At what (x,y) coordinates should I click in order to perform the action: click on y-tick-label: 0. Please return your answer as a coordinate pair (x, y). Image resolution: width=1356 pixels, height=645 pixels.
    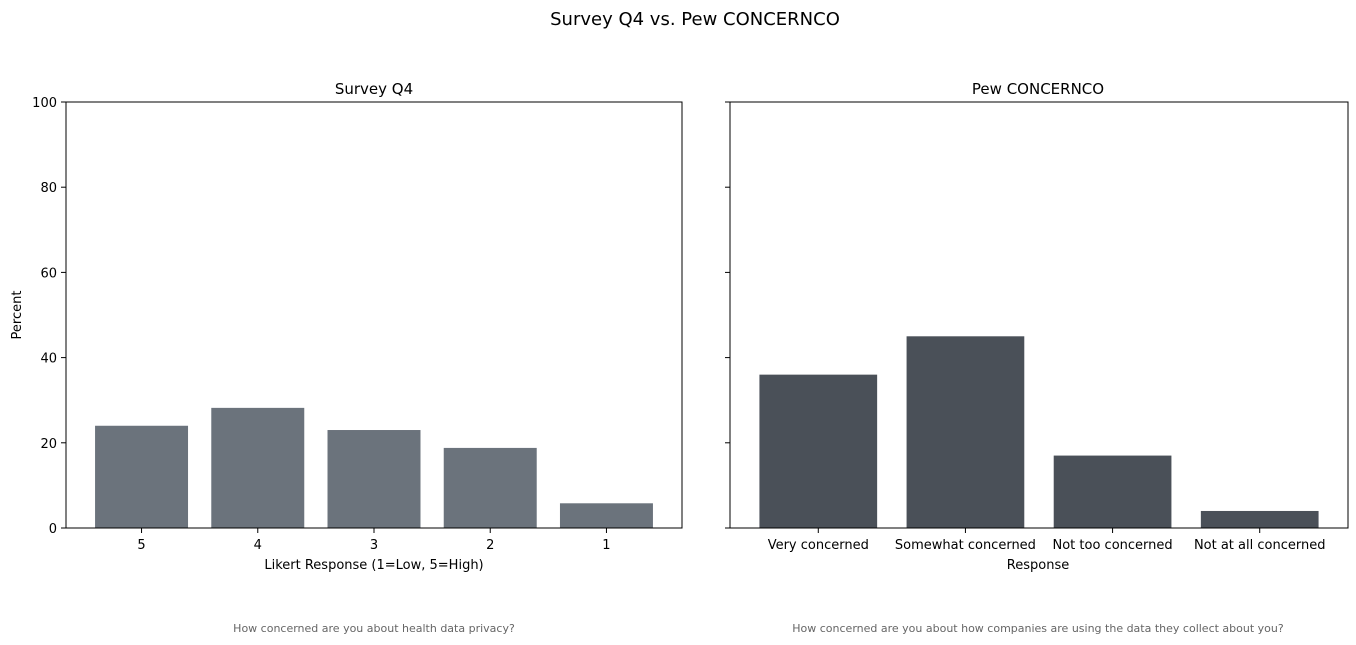
    Looking at the image, I should click on (53, 529).